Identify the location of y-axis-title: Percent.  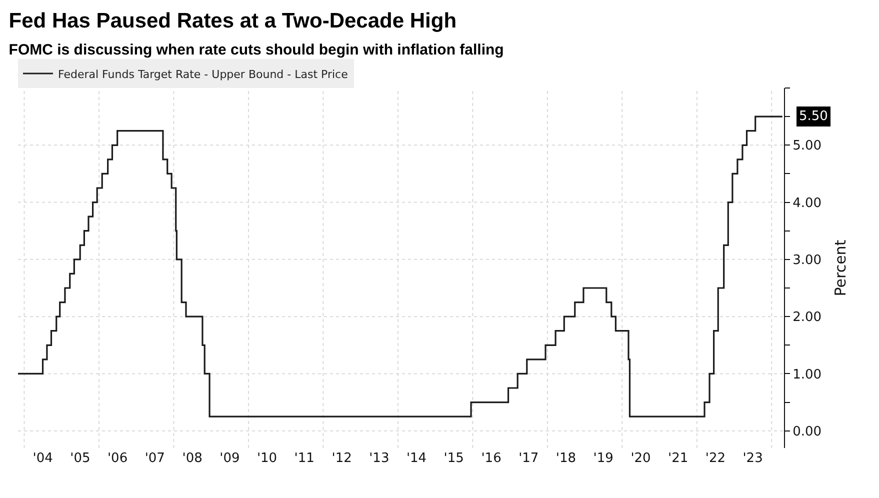
(841, 268).